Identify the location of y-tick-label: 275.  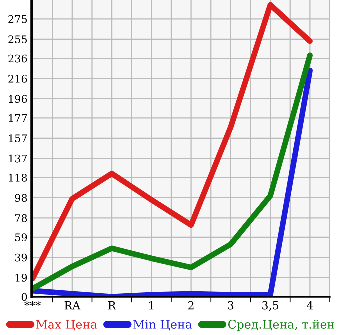
(18, 19).